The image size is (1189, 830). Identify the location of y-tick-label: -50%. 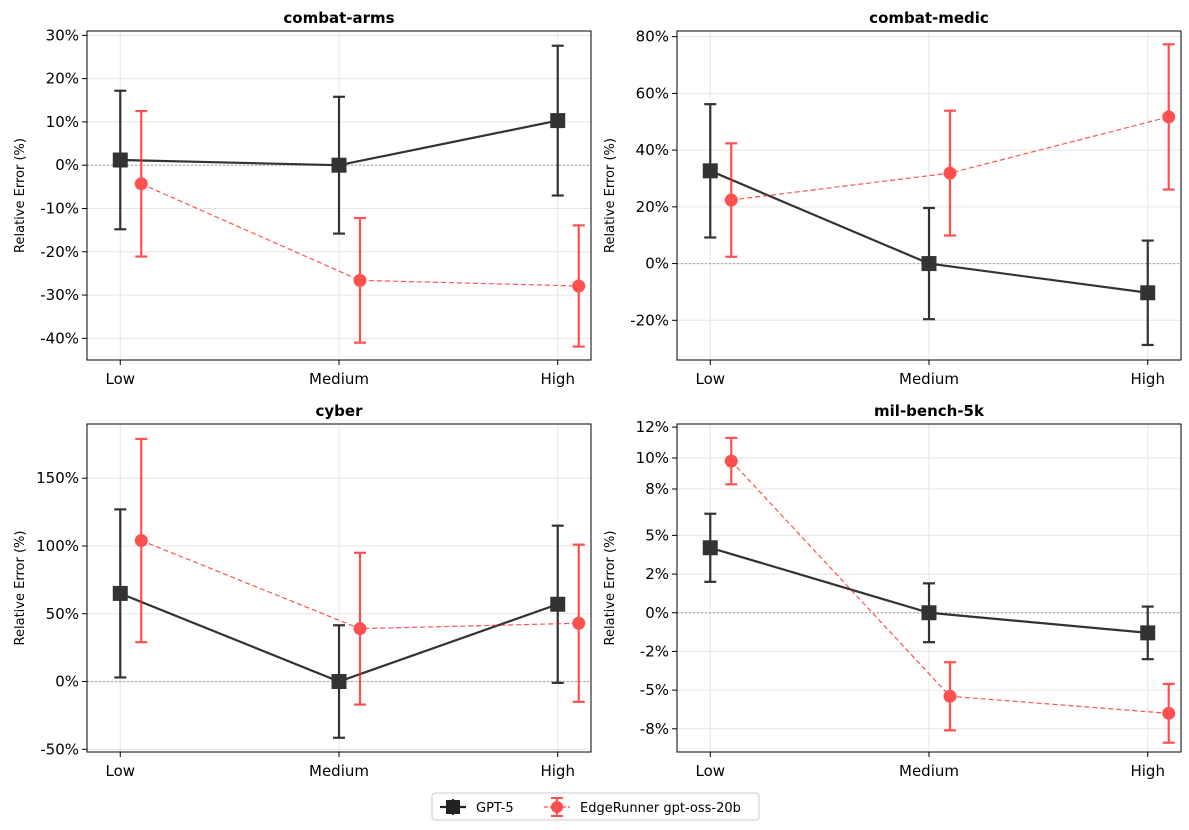
(59, 749).